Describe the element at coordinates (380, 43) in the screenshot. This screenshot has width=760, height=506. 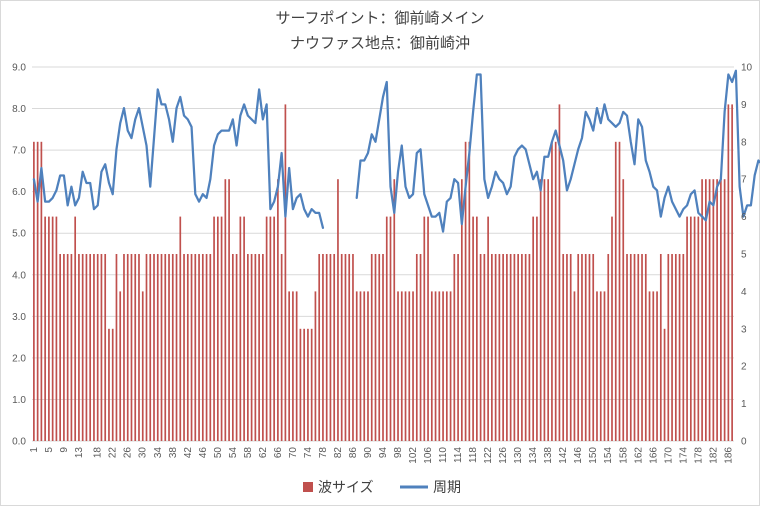
I see `chart-title-line2: ナウファス地点：御前崎沖` at that location.